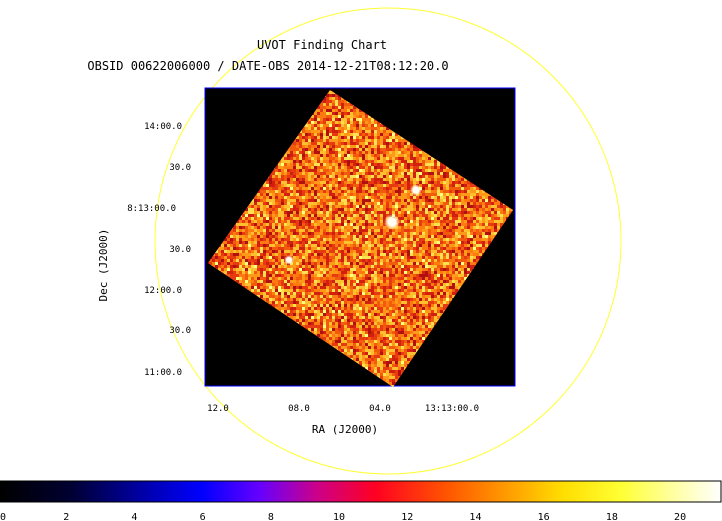  Describe the element at coordinates (3, 516) in the screenshot. I see `colorbar-tick-label: 0` at that location.